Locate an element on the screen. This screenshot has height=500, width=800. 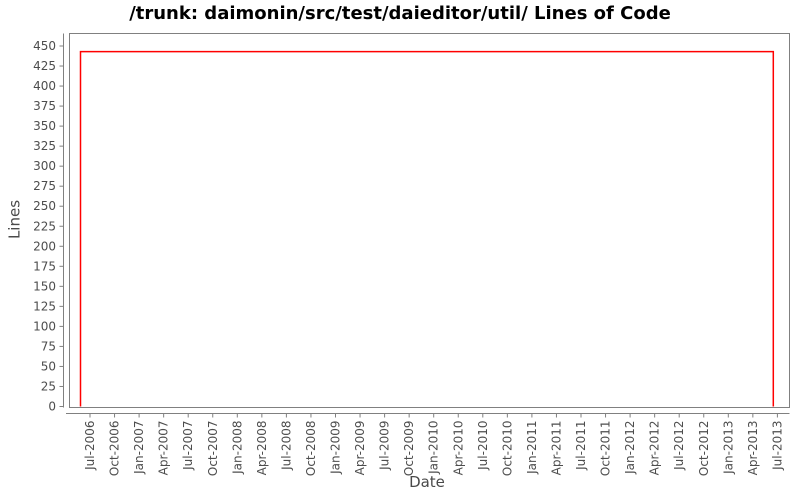
x-tick-label: Jul-2012 is located at coordinates (679, 446).